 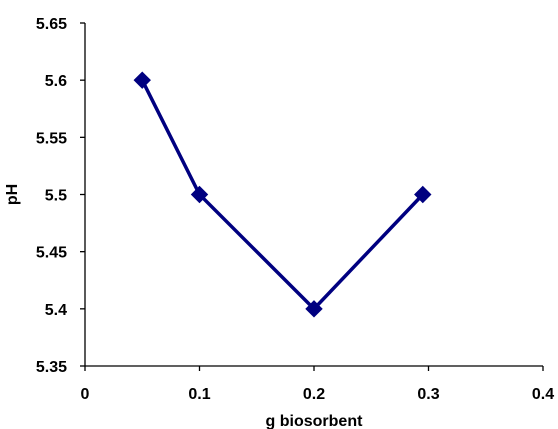 What do you see at coordinates (199, 394) in the screenshot?
I see `x-tick-label: 0.1` at bounding box center [199, 394].